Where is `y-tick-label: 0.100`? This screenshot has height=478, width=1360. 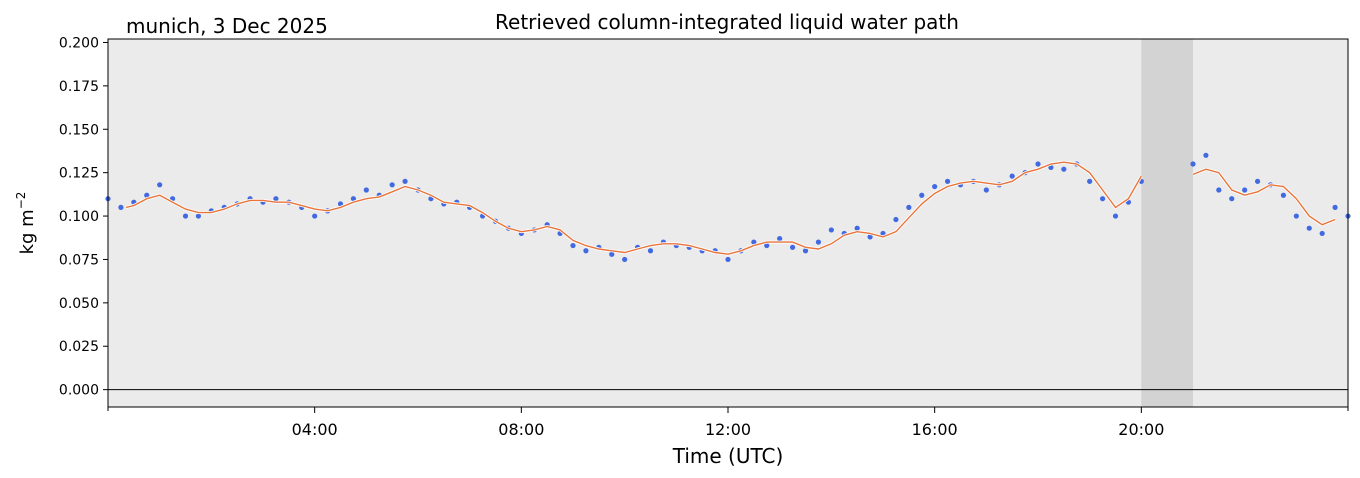
y-tick-label: 0.100 is located at coordinates (79, 217).